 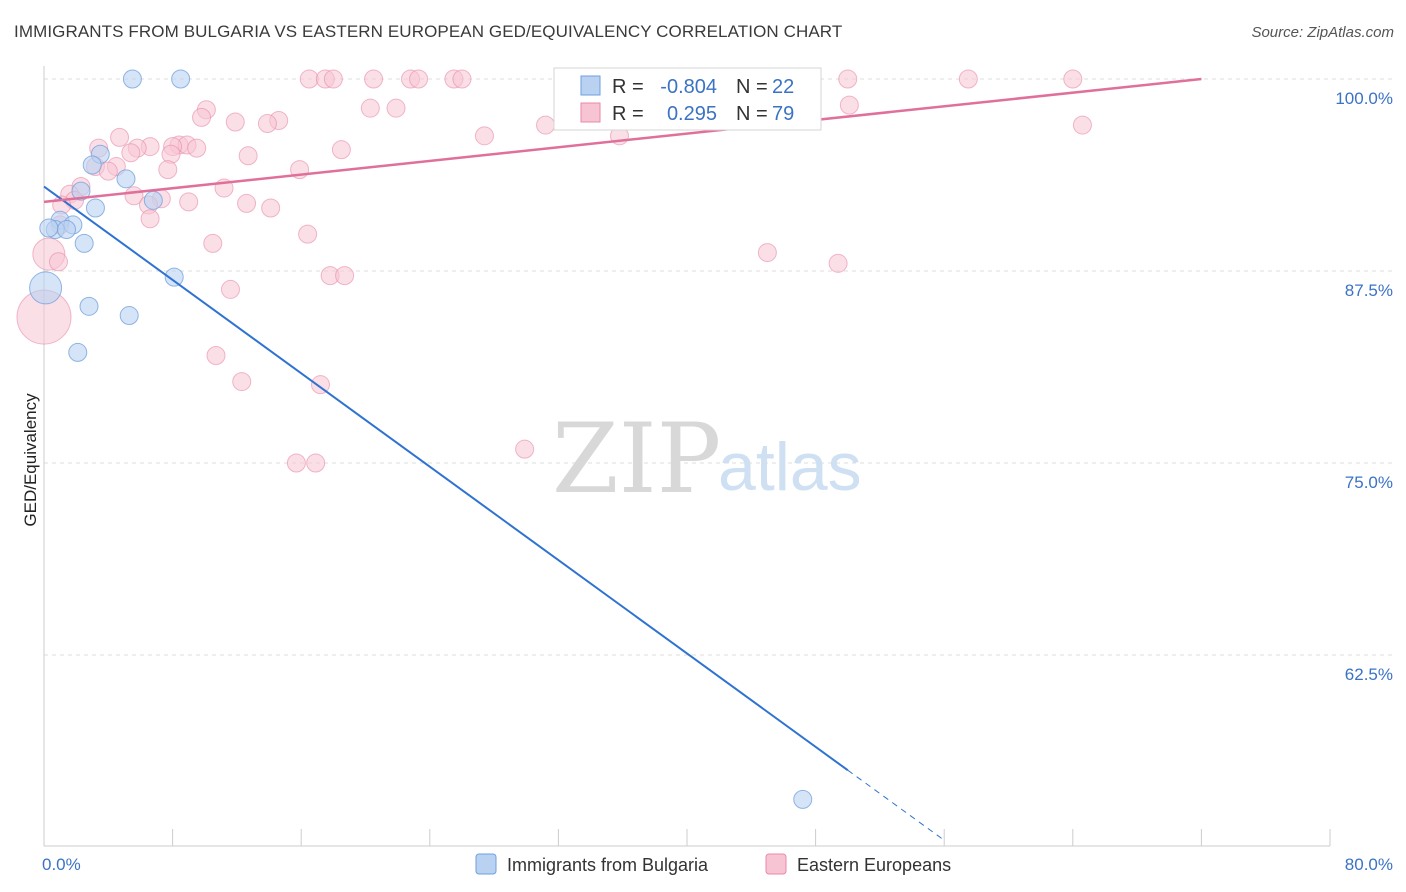 What do you see at coordinates (688, 87) in the screenshot?
I see `stats-r-value-blue: -0.804` at bounding box center [688, 87].